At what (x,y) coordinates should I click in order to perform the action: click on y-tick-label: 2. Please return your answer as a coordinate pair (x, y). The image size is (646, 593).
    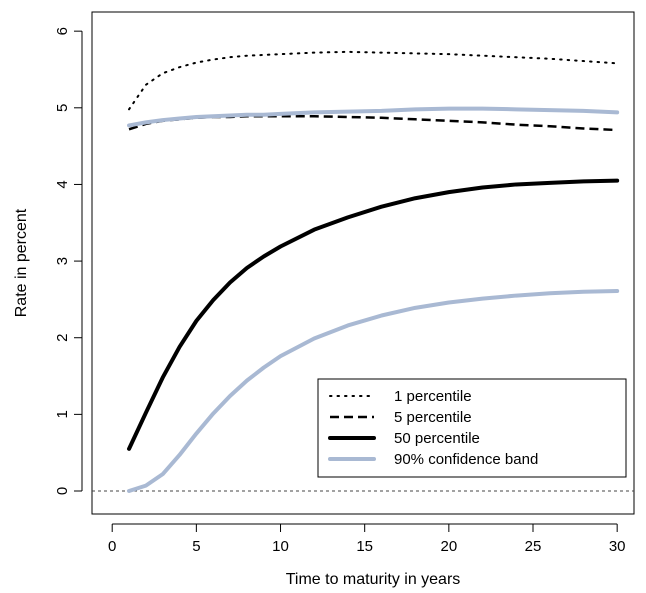
    Looking at the image, I should click on (62, 338).